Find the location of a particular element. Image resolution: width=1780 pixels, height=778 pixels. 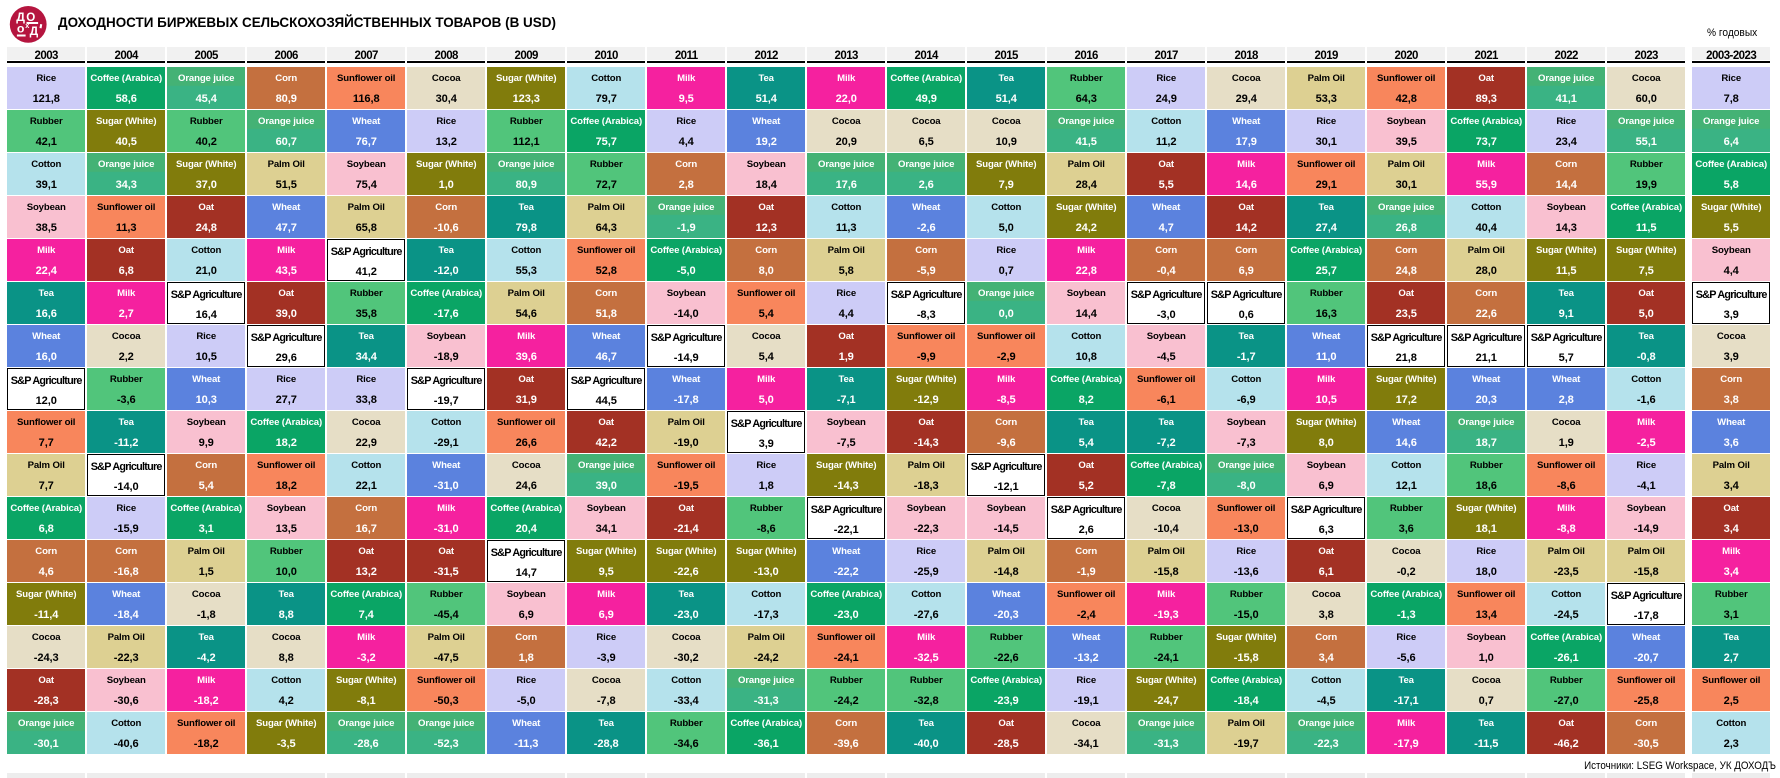

svg-text: х is located at coordinates (27, 25).